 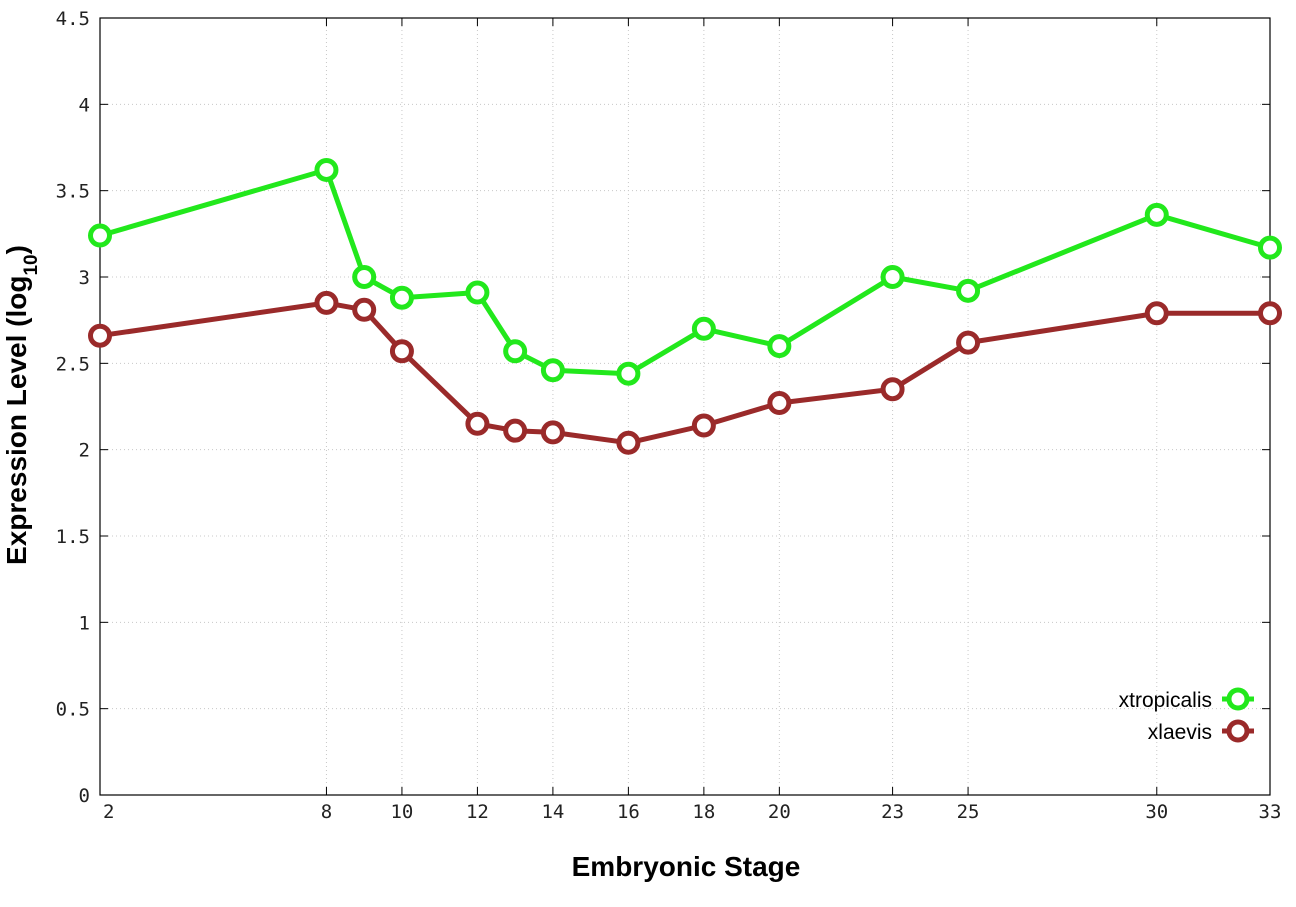 I want to click on y-tick-label: 3, so click(x=84, y=278).